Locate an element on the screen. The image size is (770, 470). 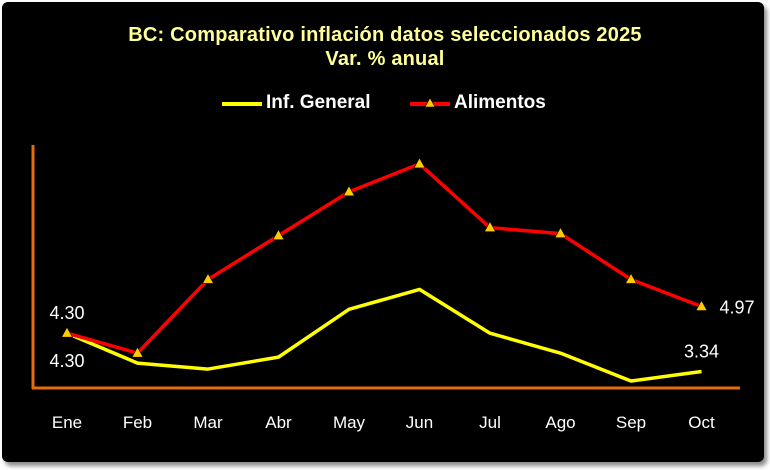
x-tick-label: Sep is located at coordinates (631, 422).